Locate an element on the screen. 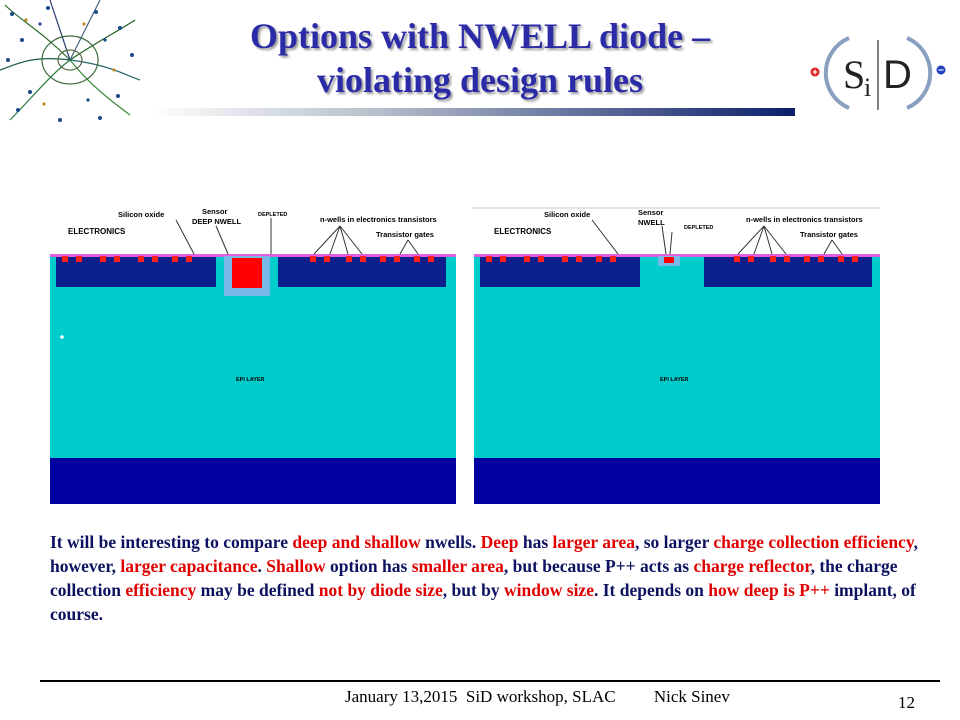 This screenshot has height=720, width=960. logo-letter-s: S is located at coordinates (854, 74).